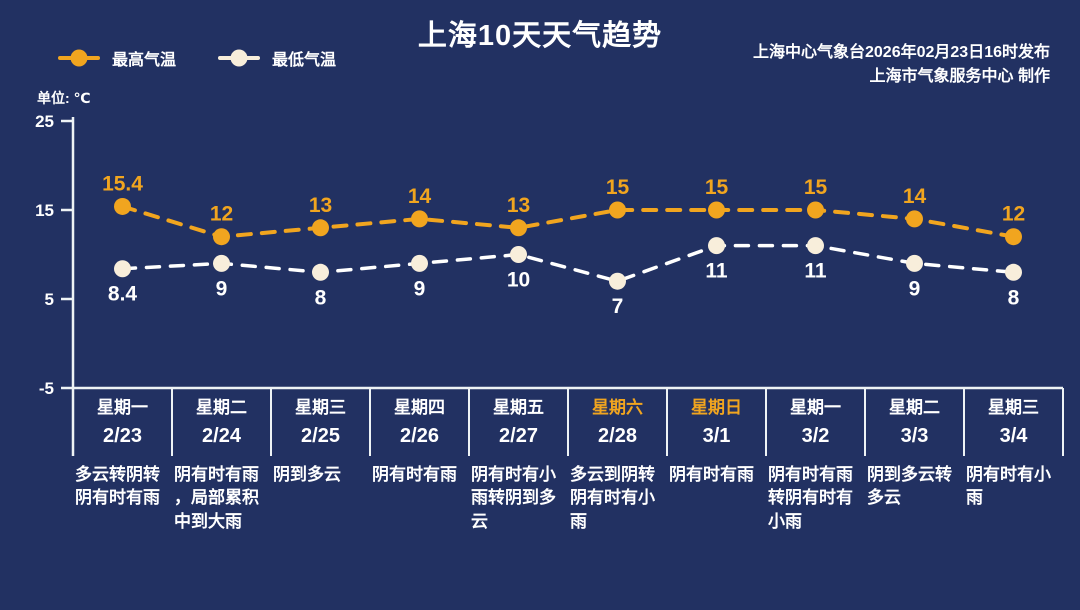  Describe the element at coordinates (122, 436) in the screenshot. I see `date-label: 2/23` at that location.